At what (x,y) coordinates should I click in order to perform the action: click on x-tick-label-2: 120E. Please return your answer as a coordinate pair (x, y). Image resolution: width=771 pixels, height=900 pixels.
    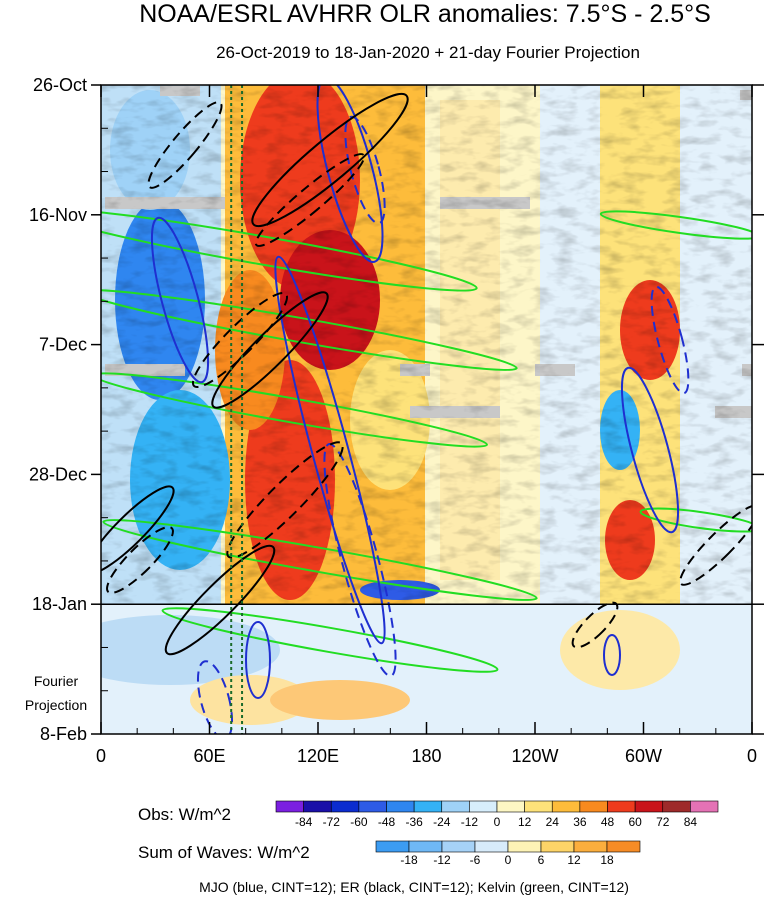
    Looking at the image, I should click on (318, 756).